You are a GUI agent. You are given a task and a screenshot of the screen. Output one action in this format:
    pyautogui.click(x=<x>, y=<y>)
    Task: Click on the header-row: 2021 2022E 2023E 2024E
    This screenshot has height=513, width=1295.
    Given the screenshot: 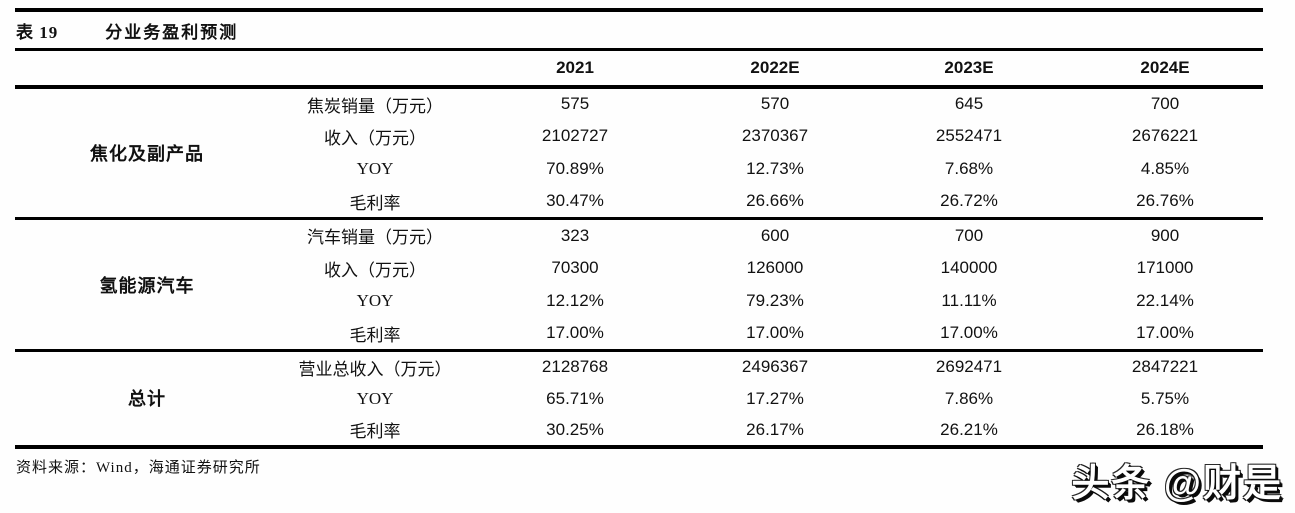 What is the action you would take?
    pyautogui.click(x=639, y=68)
    